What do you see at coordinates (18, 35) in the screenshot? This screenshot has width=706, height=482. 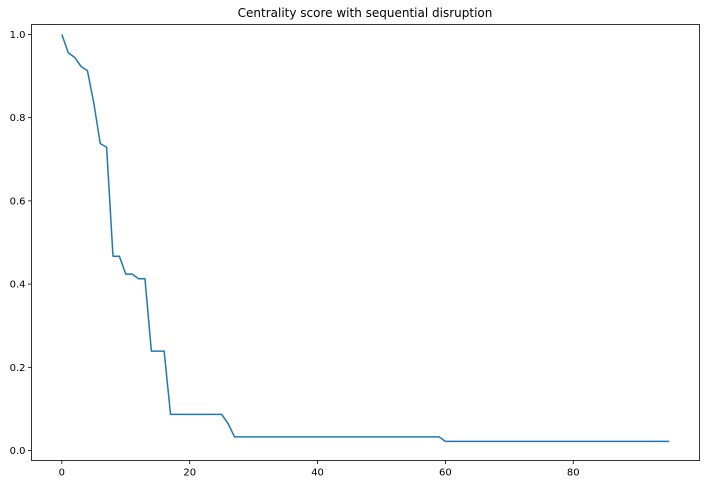 I see `y-tick-label: 1.0` at bounding box center [18, 35].